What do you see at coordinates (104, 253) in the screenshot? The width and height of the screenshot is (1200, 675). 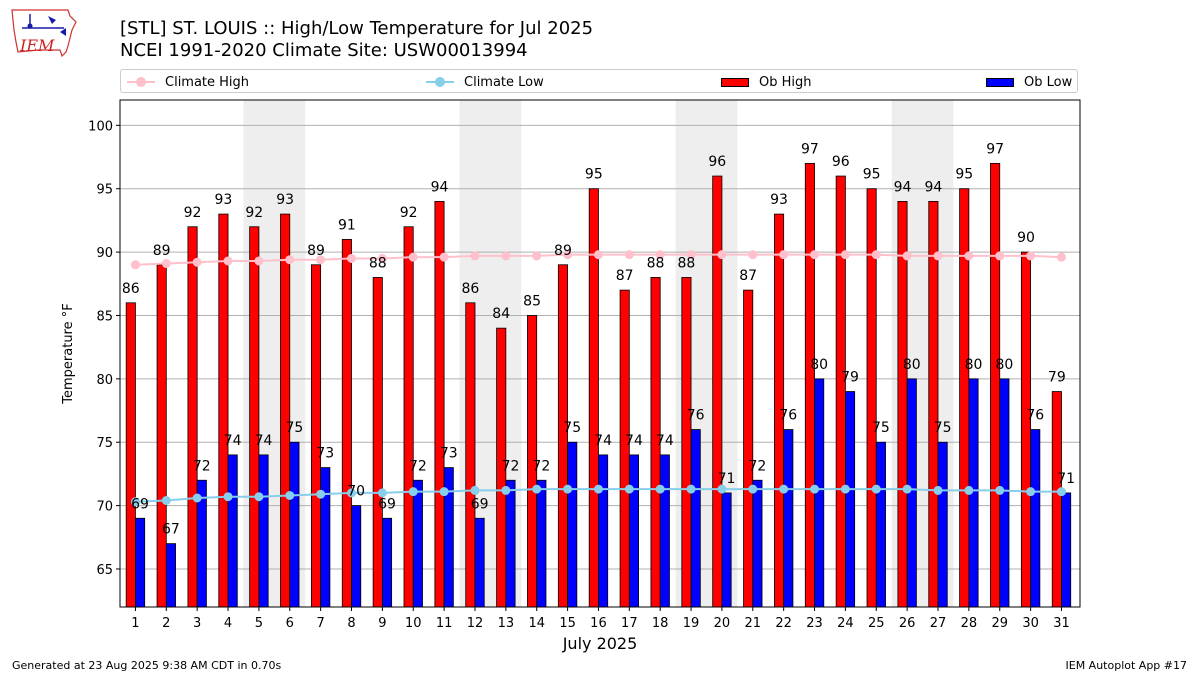 I see `y-tick-label: 90` at bounding box center [104, 253].